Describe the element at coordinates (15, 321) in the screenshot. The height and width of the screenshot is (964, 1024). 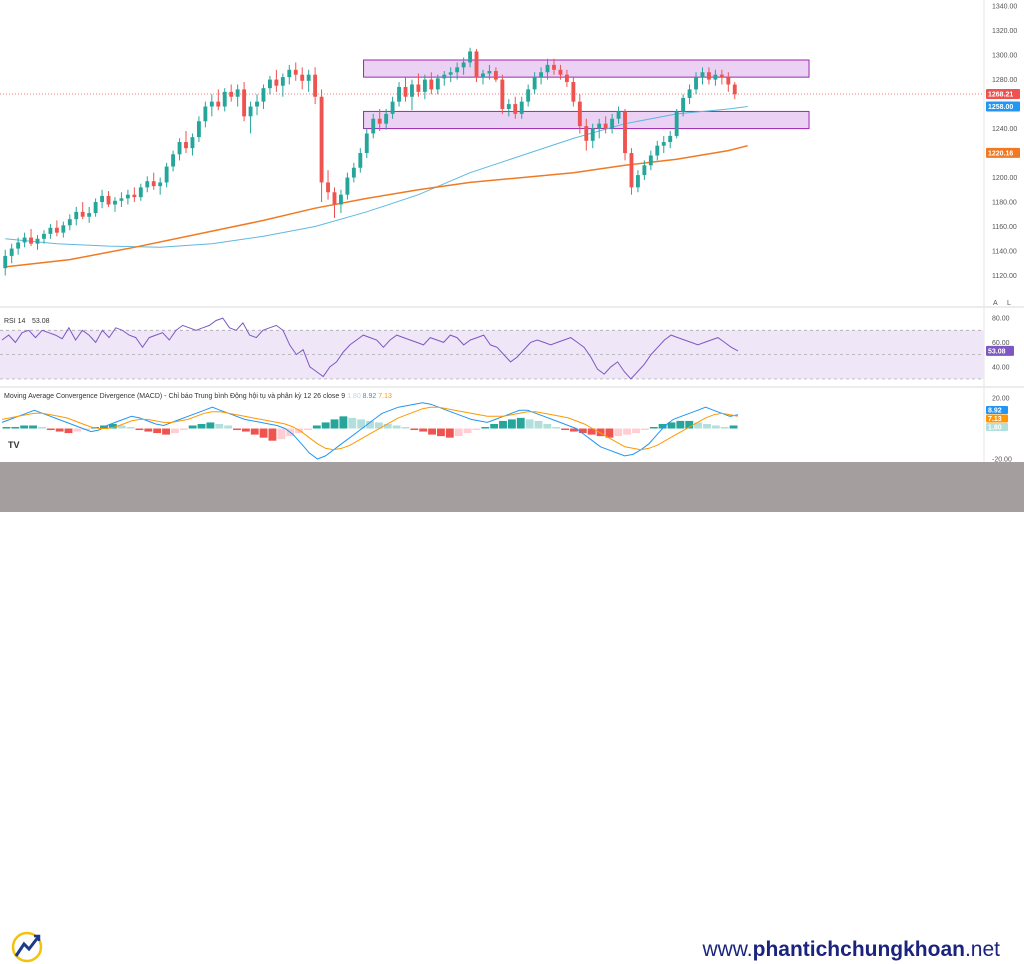
I see `rsi-title: RSI 14` at that location.